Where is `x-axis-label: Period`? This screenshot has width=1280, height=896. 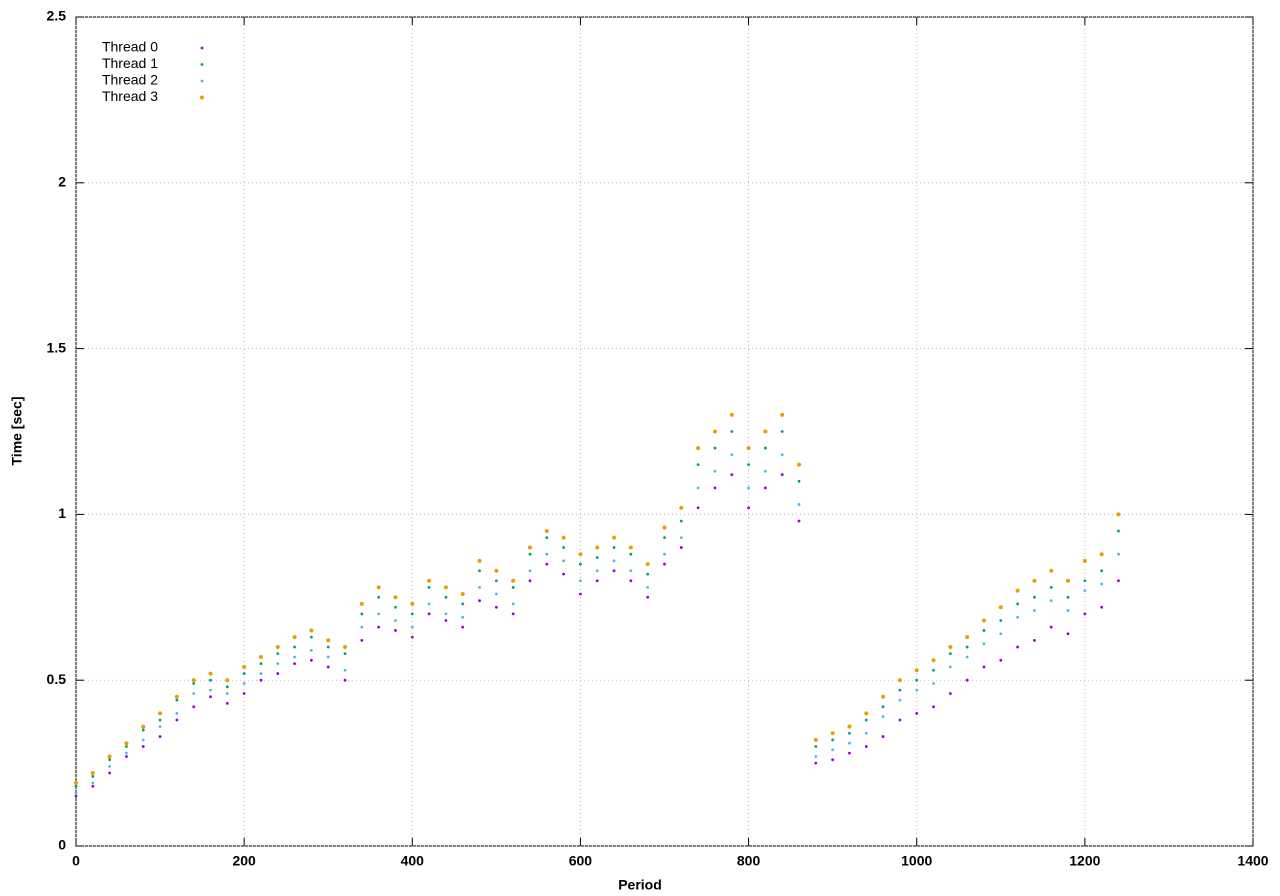
x-axis-label: Period is located at coordinates (640, 885).